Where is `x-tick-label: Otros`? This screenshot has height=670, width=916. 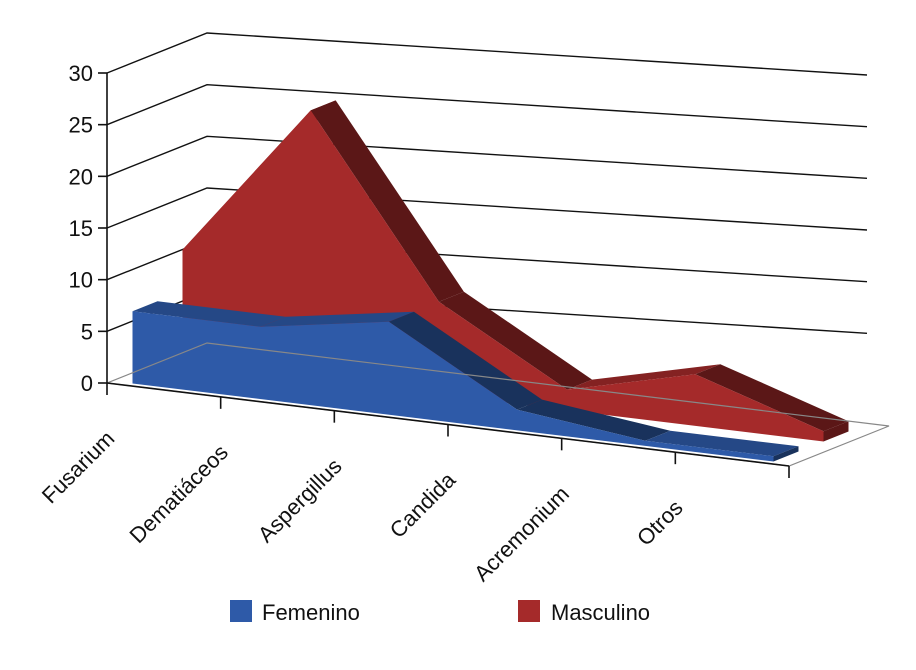
x-tick-label: Otros is located at coordinates (660, 523).